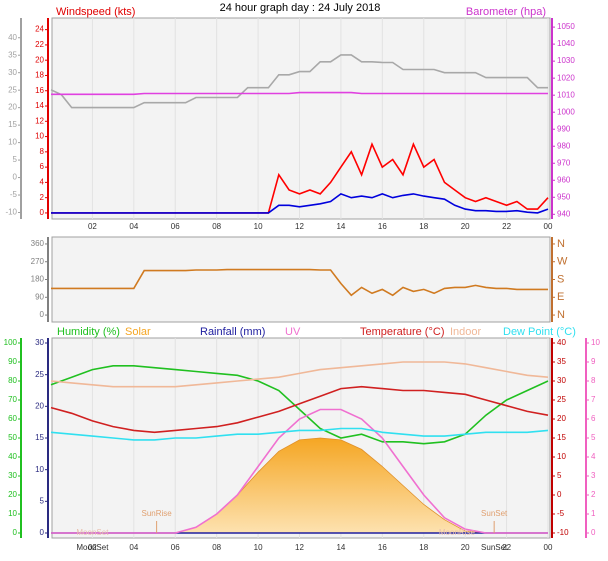 Image resolution: width=608 pixels, height=561 pixels. What do you see at coordinates (156, 513) in the screenshot?
I see `annotation: SunRise` at bounding box center [156, 513].